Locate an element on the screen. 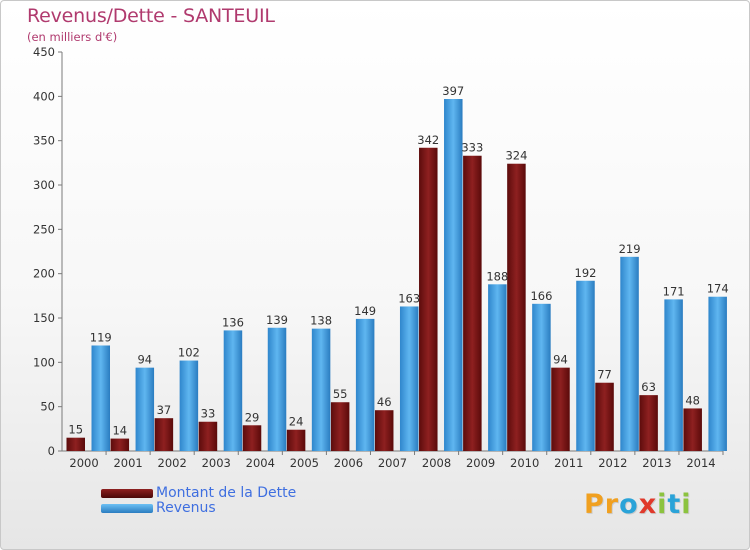 Image resolution: width=750 pixels, height=550 pixels. x-tick-label: 2000 is located at coordinates (83, 463).